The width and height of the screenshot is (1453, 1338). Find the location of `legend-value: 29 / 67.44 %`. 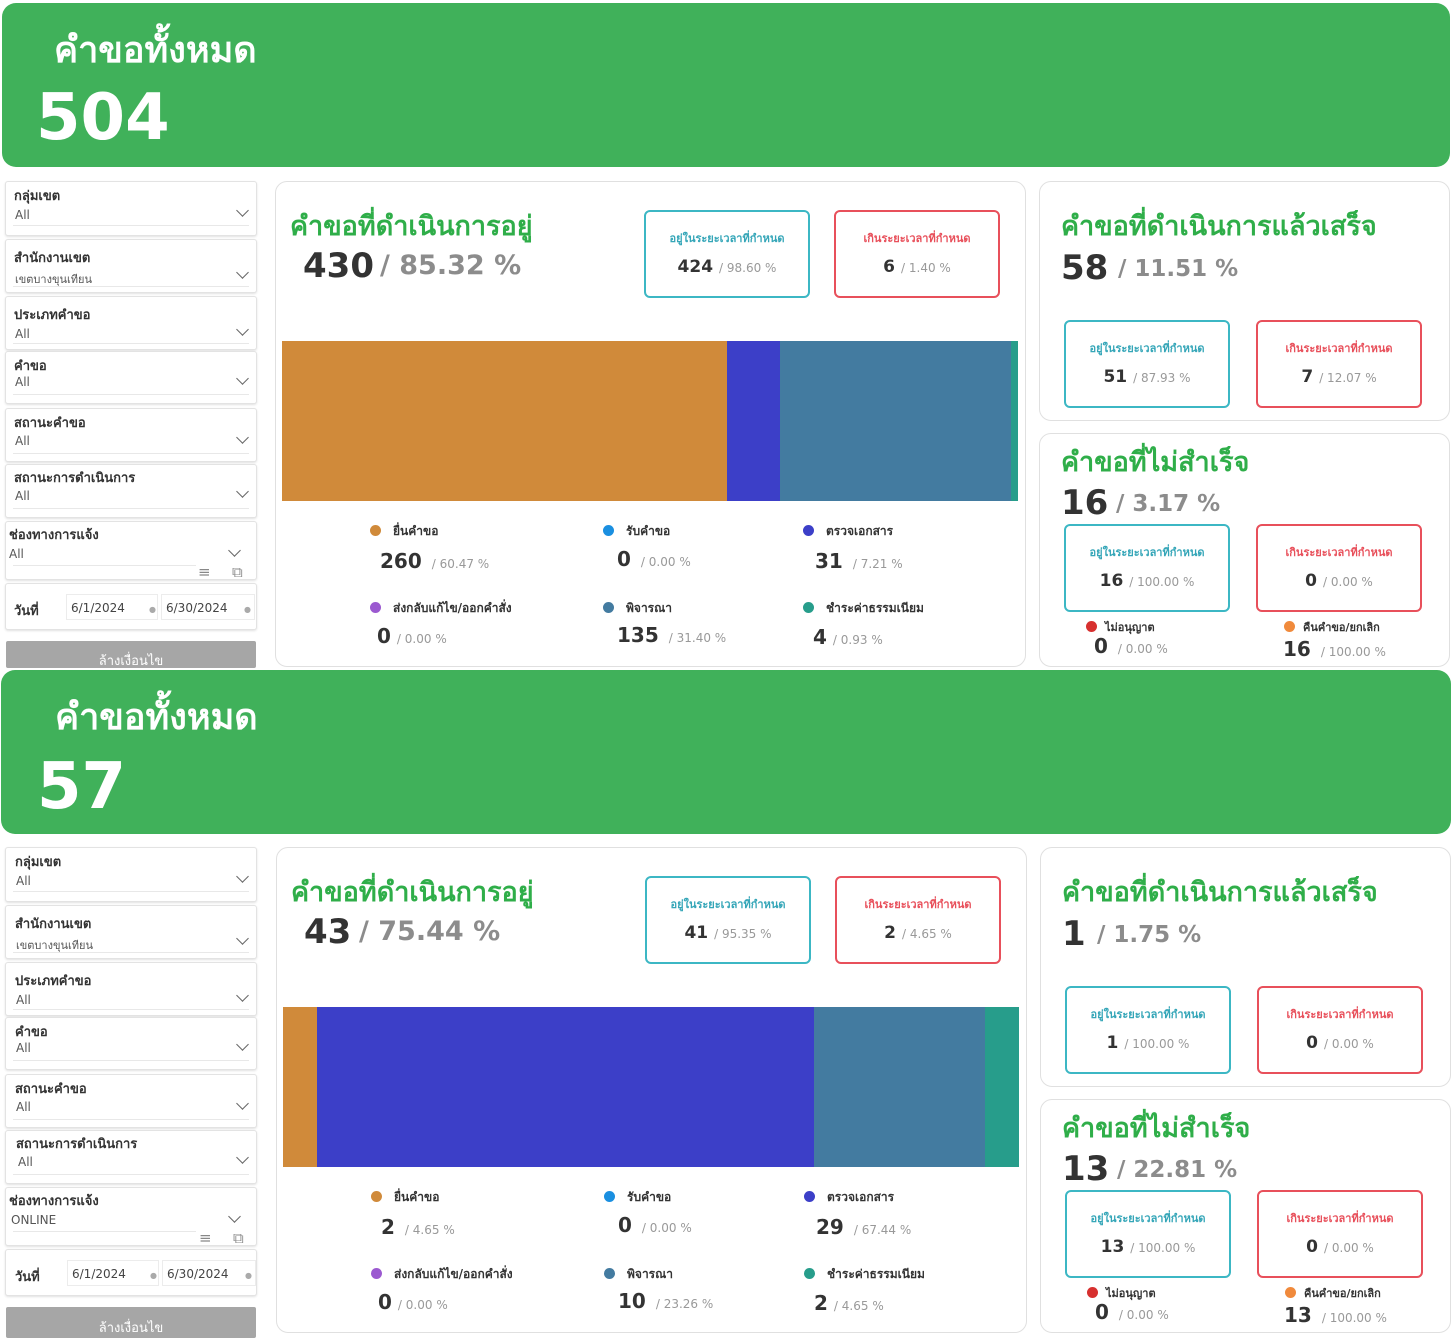

legend-value: 29 / 67.44 % is located at coordinates (863, 1227).